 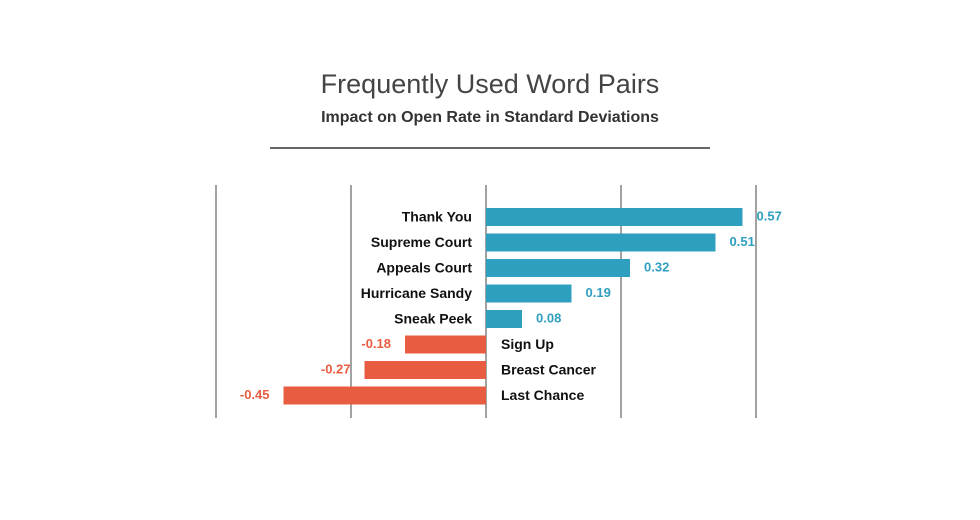 I want to click on category-label: Sign Up, so click(x=527, y=344).